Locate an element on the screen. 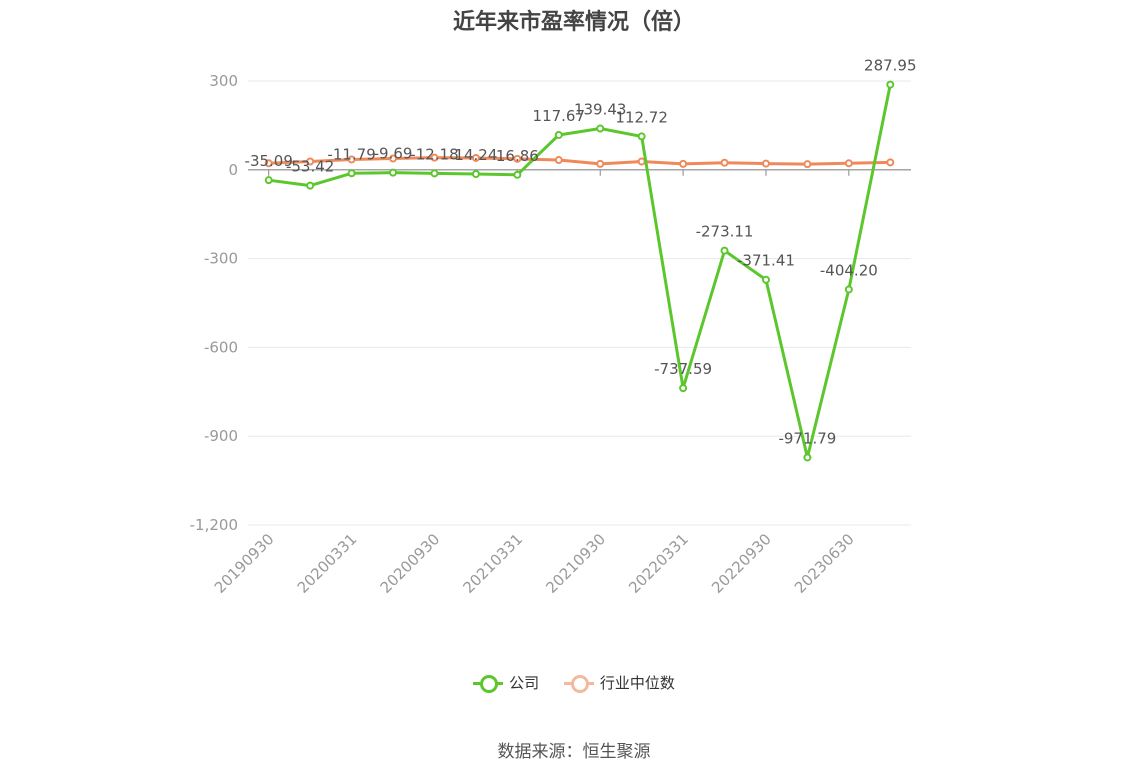 Image resolution: width=1148 pixels, height=776 pixels. data-label: -273.11 is located at coordinates (725, 232).